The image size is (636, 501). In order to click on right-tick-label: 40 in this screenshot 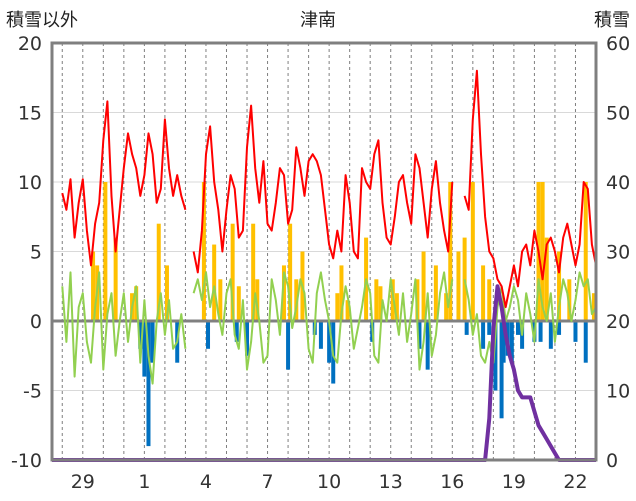, I will do `click(618, 183)`.